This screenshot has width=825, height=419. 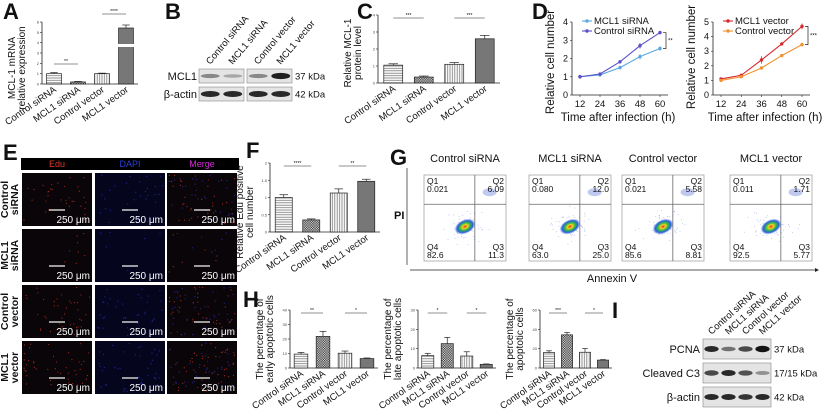 I want to click on series-line, so click(x=620, y=55).